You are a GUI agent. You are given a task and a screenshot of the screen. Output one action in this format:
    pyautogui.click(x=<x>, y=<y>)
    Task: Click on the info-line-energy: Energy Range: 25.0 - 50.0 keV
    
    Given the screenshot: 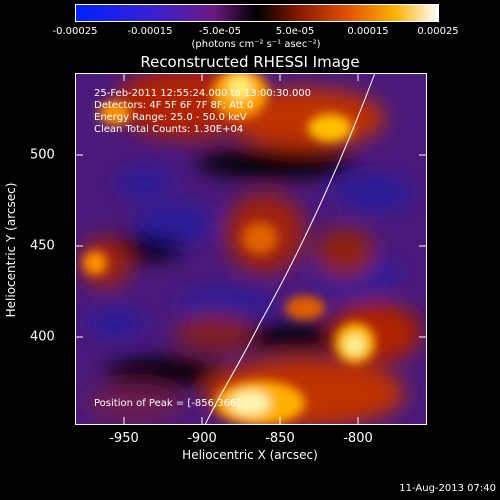 What is the action you would take?
    pyautogui.click(x=170, y=117)
    